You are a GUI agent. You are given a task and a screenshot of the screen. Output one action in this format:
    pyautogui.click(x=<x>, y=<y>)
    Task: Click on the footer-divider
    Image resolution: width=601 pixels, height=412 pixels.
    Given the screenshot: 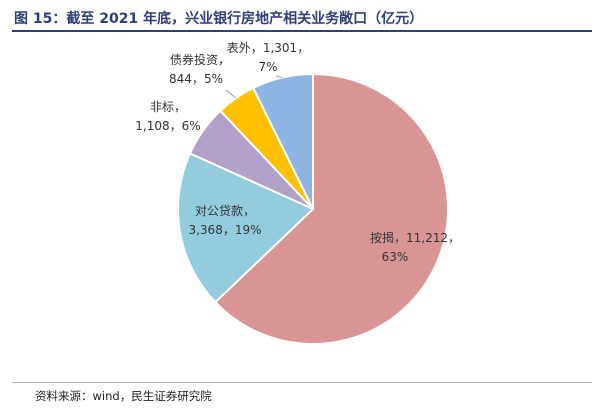 What is the action you would take?
    pyautogui.click(x=302, y=382)
    